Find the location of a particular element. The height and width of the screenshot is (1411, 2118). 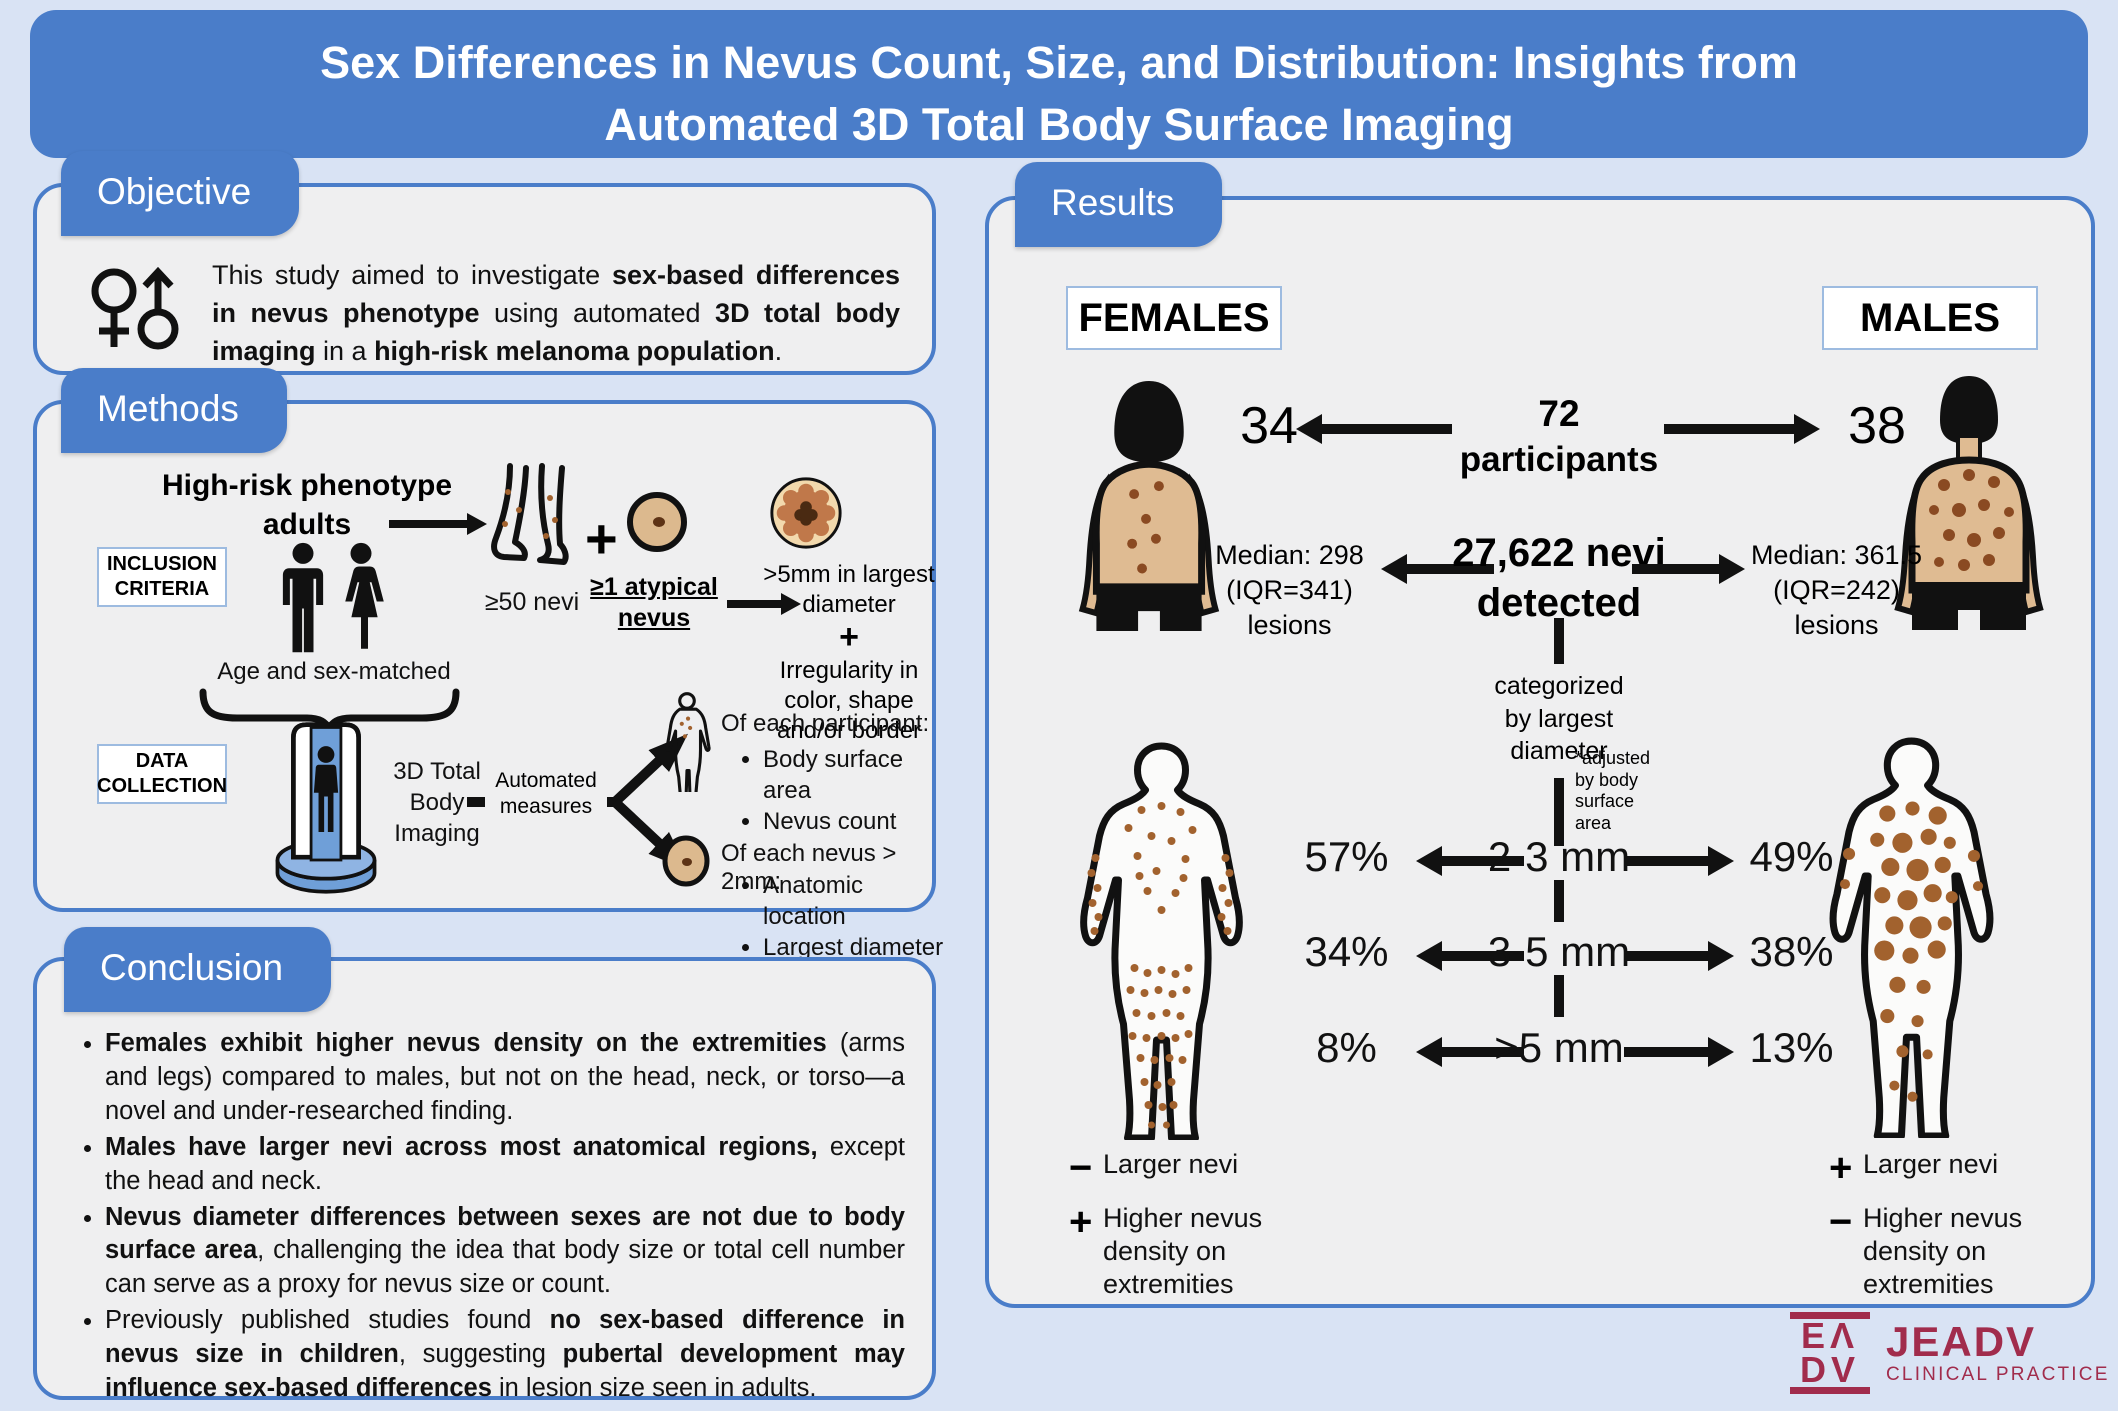

objective-tab: Objective is located at coordinates (180, 193).